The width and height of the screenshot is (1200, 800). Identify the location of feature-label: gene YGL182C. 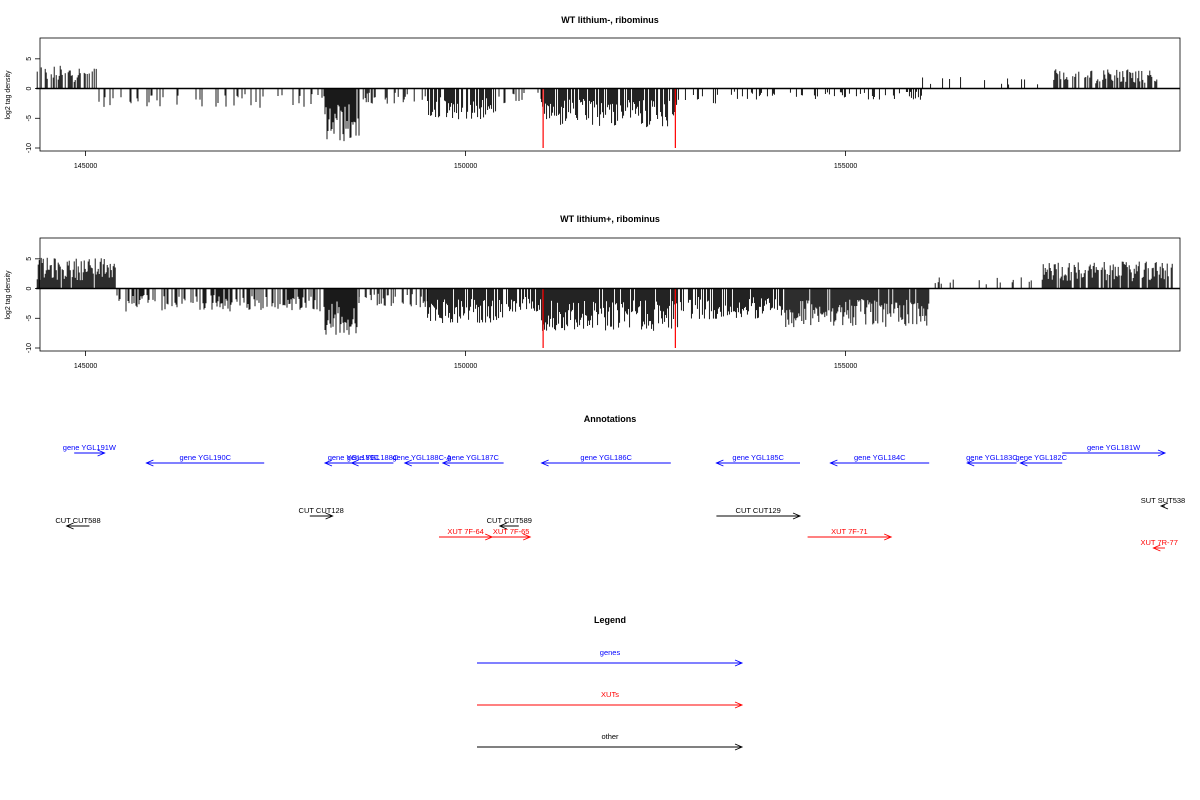
(1042, 457).